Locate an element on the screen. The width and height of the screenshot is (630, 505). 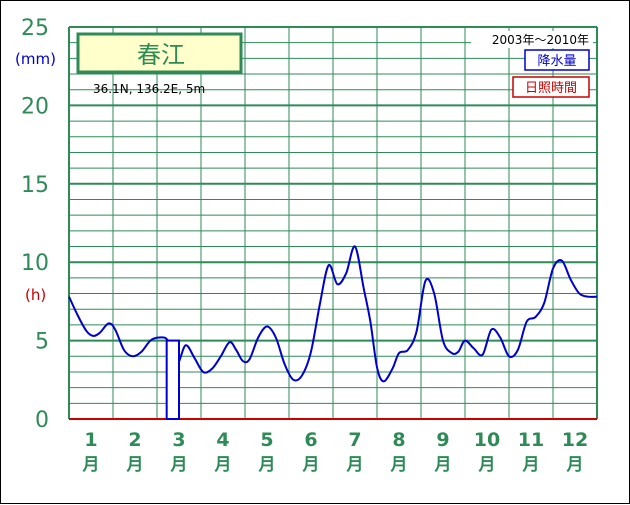
y-unit-precip: (mm) is located at coordinates (35, 59).